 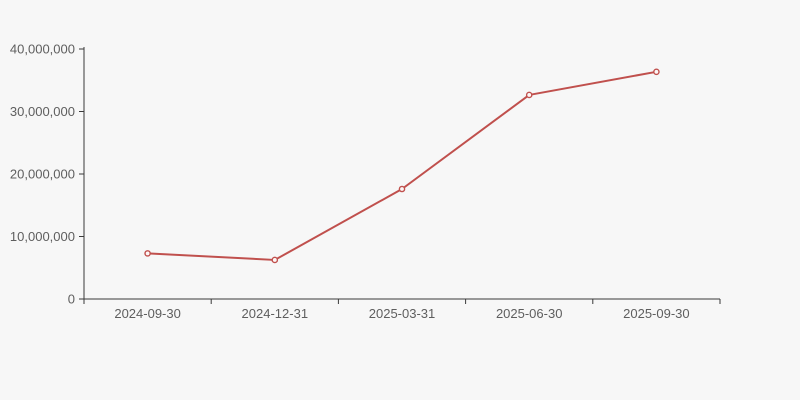 I want to click on y-axis-tick-label: 0, so click(x=71, y=299).